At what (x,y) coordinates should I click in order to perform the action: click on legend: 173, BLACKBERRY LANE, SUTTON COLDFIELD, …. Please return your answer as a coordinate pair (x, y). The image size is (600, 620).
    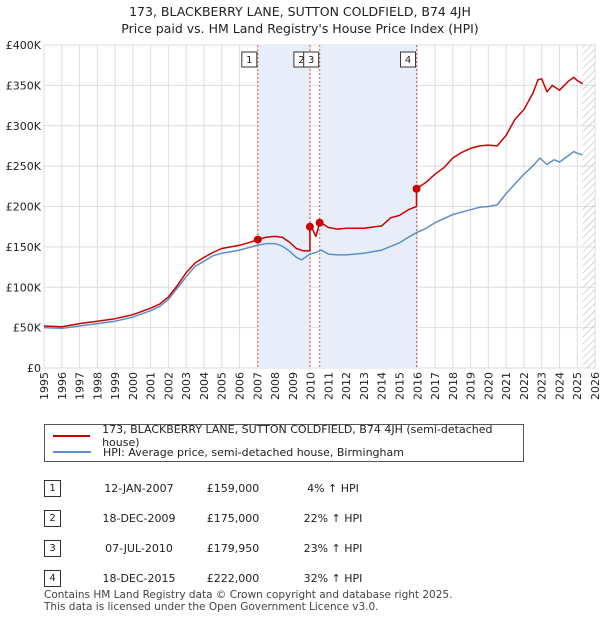
    Looking at the image, I should click on (284, 442).